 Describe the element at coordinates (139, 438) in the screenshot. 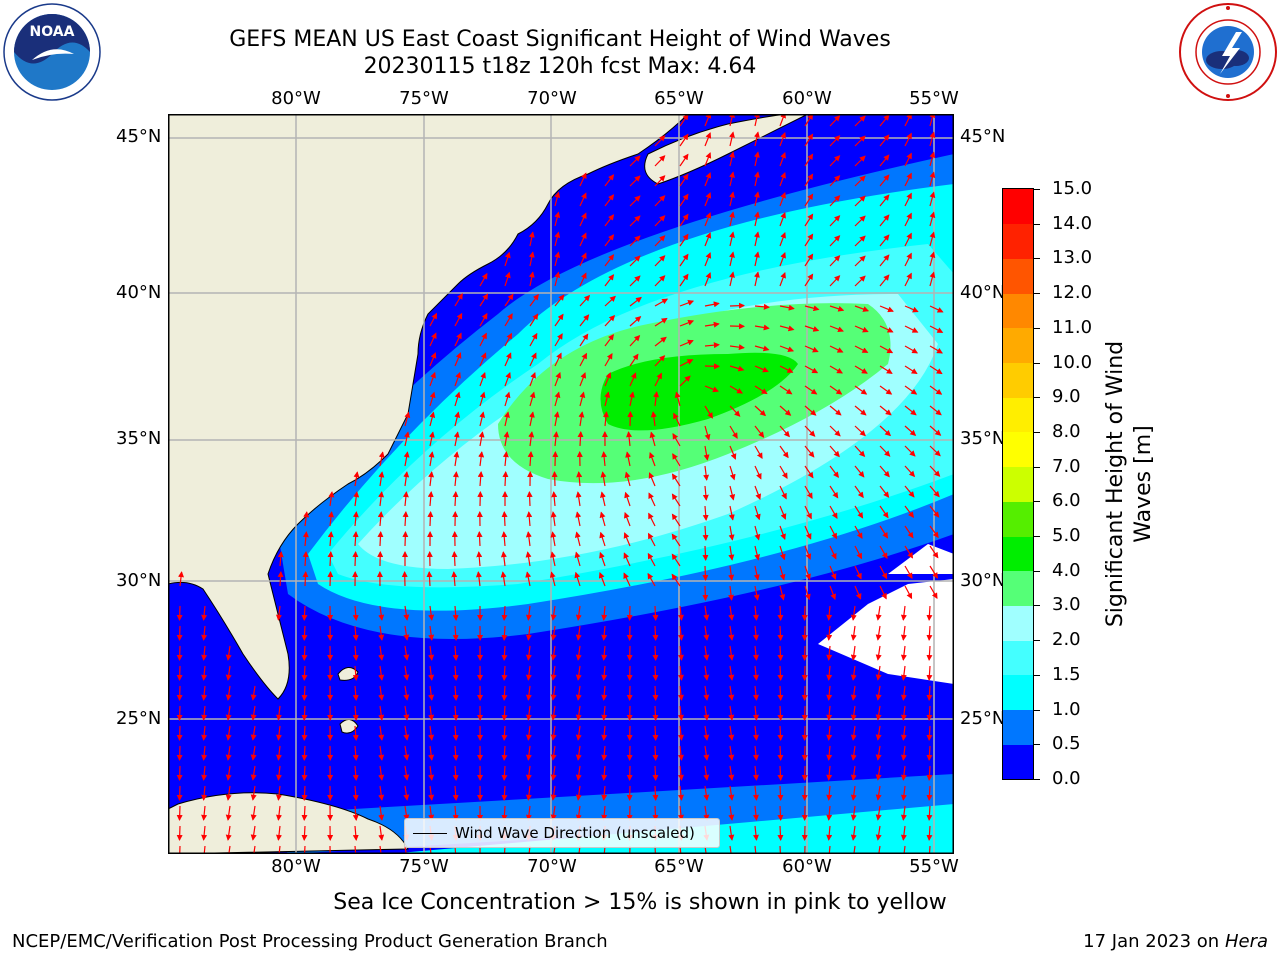

I see `lat-label-left-35n: 35°N` at that location.